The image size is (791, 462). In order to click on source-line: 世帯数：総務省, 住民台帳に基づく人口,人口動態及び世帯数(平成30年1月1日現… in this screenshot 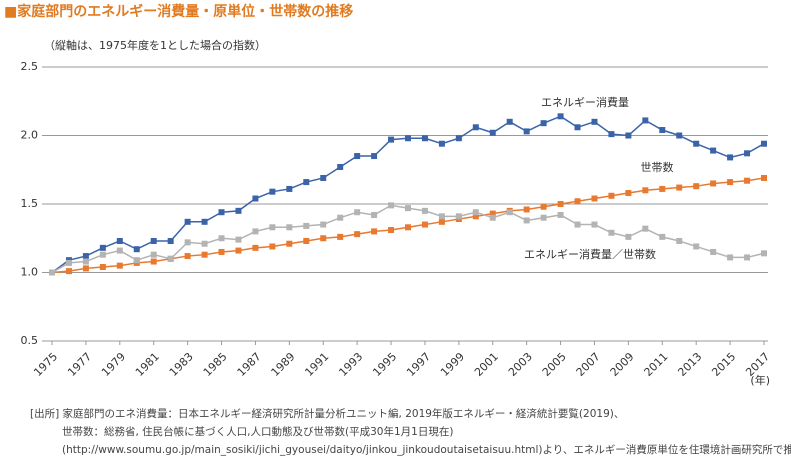, I will do `click(257, 431)`.